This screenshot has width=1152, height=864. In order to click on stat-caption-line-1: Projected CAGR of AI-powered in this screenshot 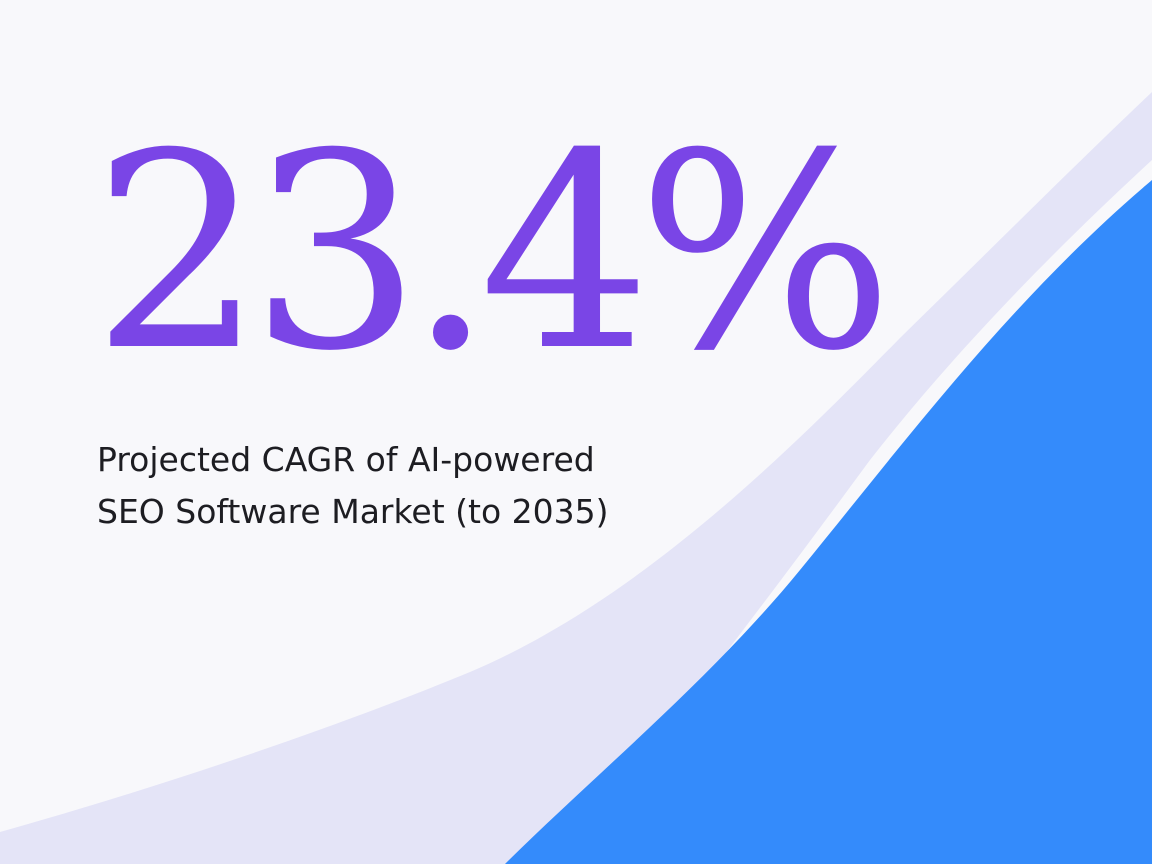, I will do `click(346, 459)`.